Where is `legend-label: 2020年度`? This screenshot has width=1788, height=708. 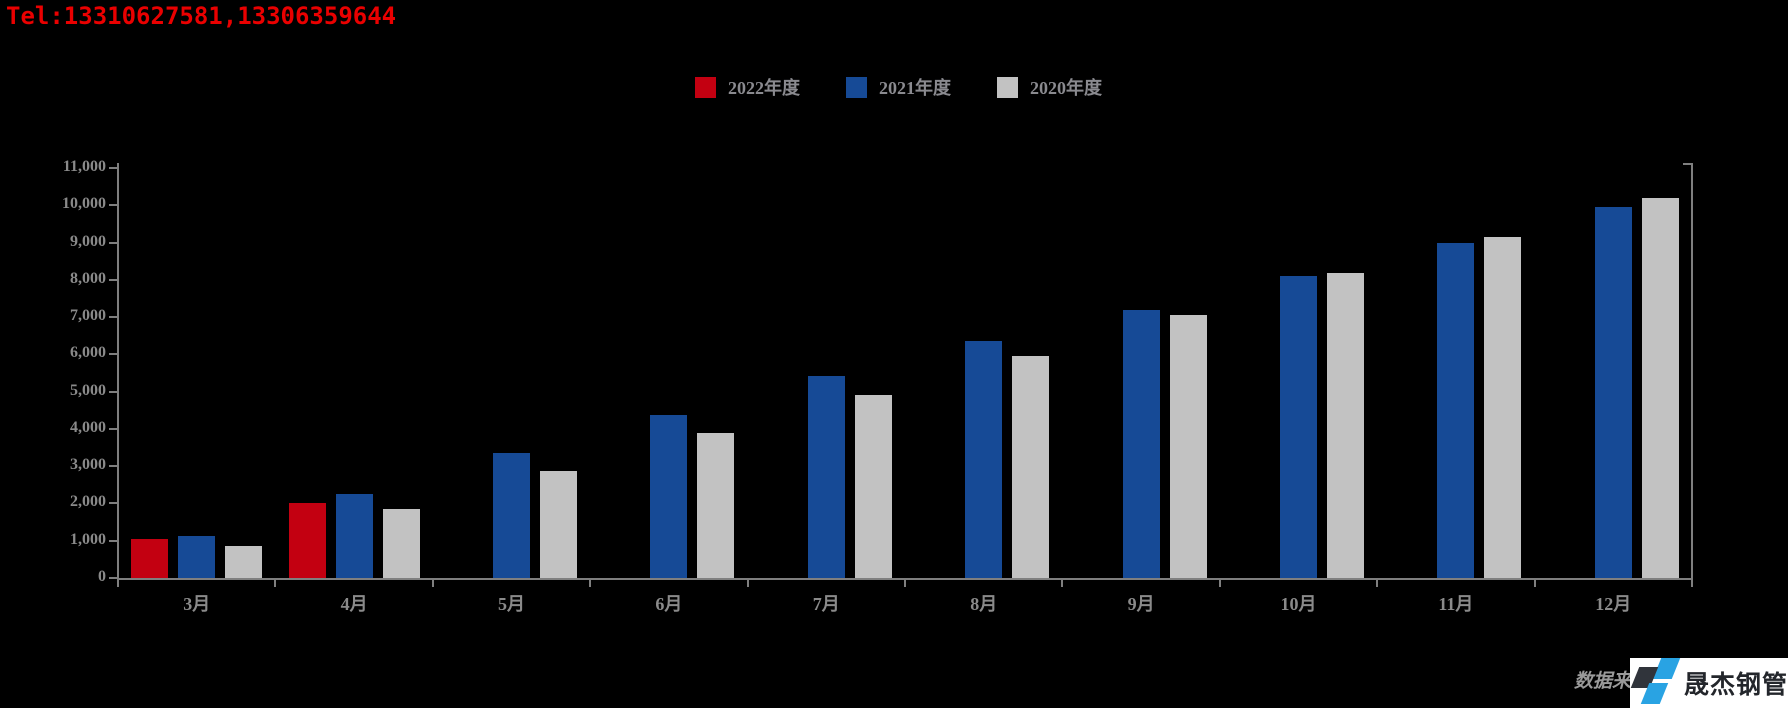
legend-label: 2020年度 is located at coordinates (1066, 88).